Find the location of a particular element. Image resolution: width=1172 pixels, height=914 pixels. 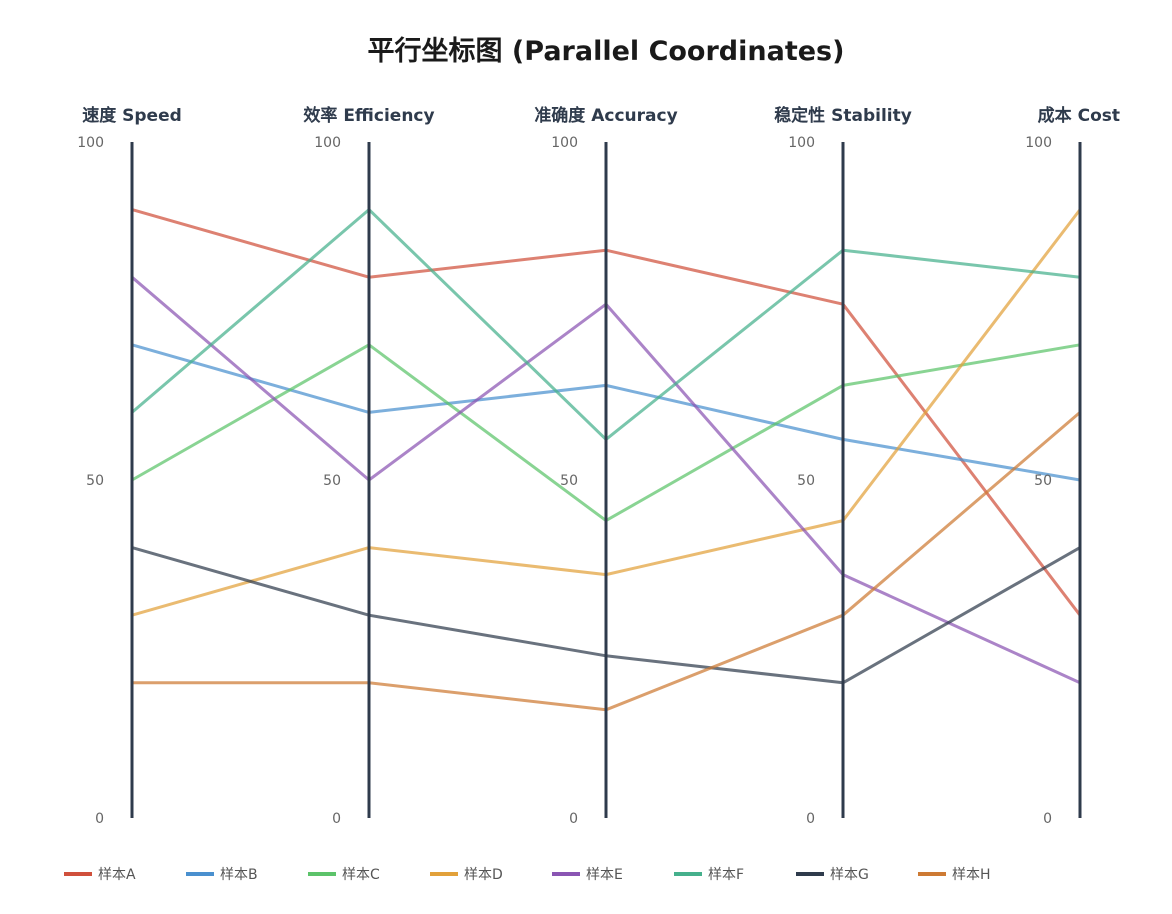

tick-label-accuracy-100: 100 is located at coordinates (564, 143).